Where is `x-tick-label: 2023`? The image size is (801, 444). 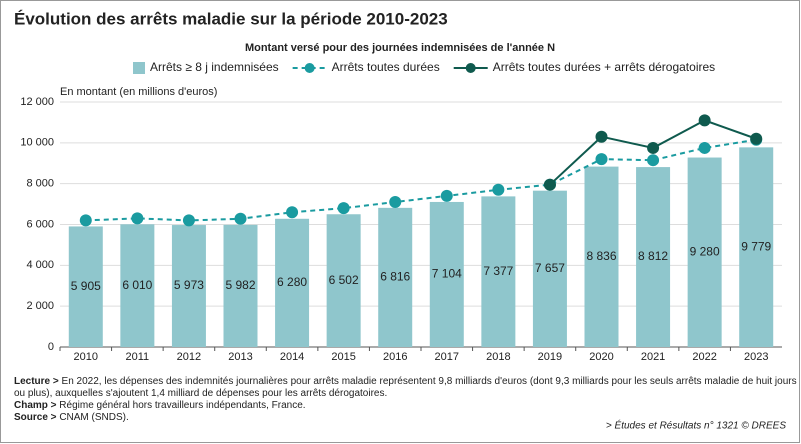
x-tick-label: 2023 is located at coordinates (756, 357).